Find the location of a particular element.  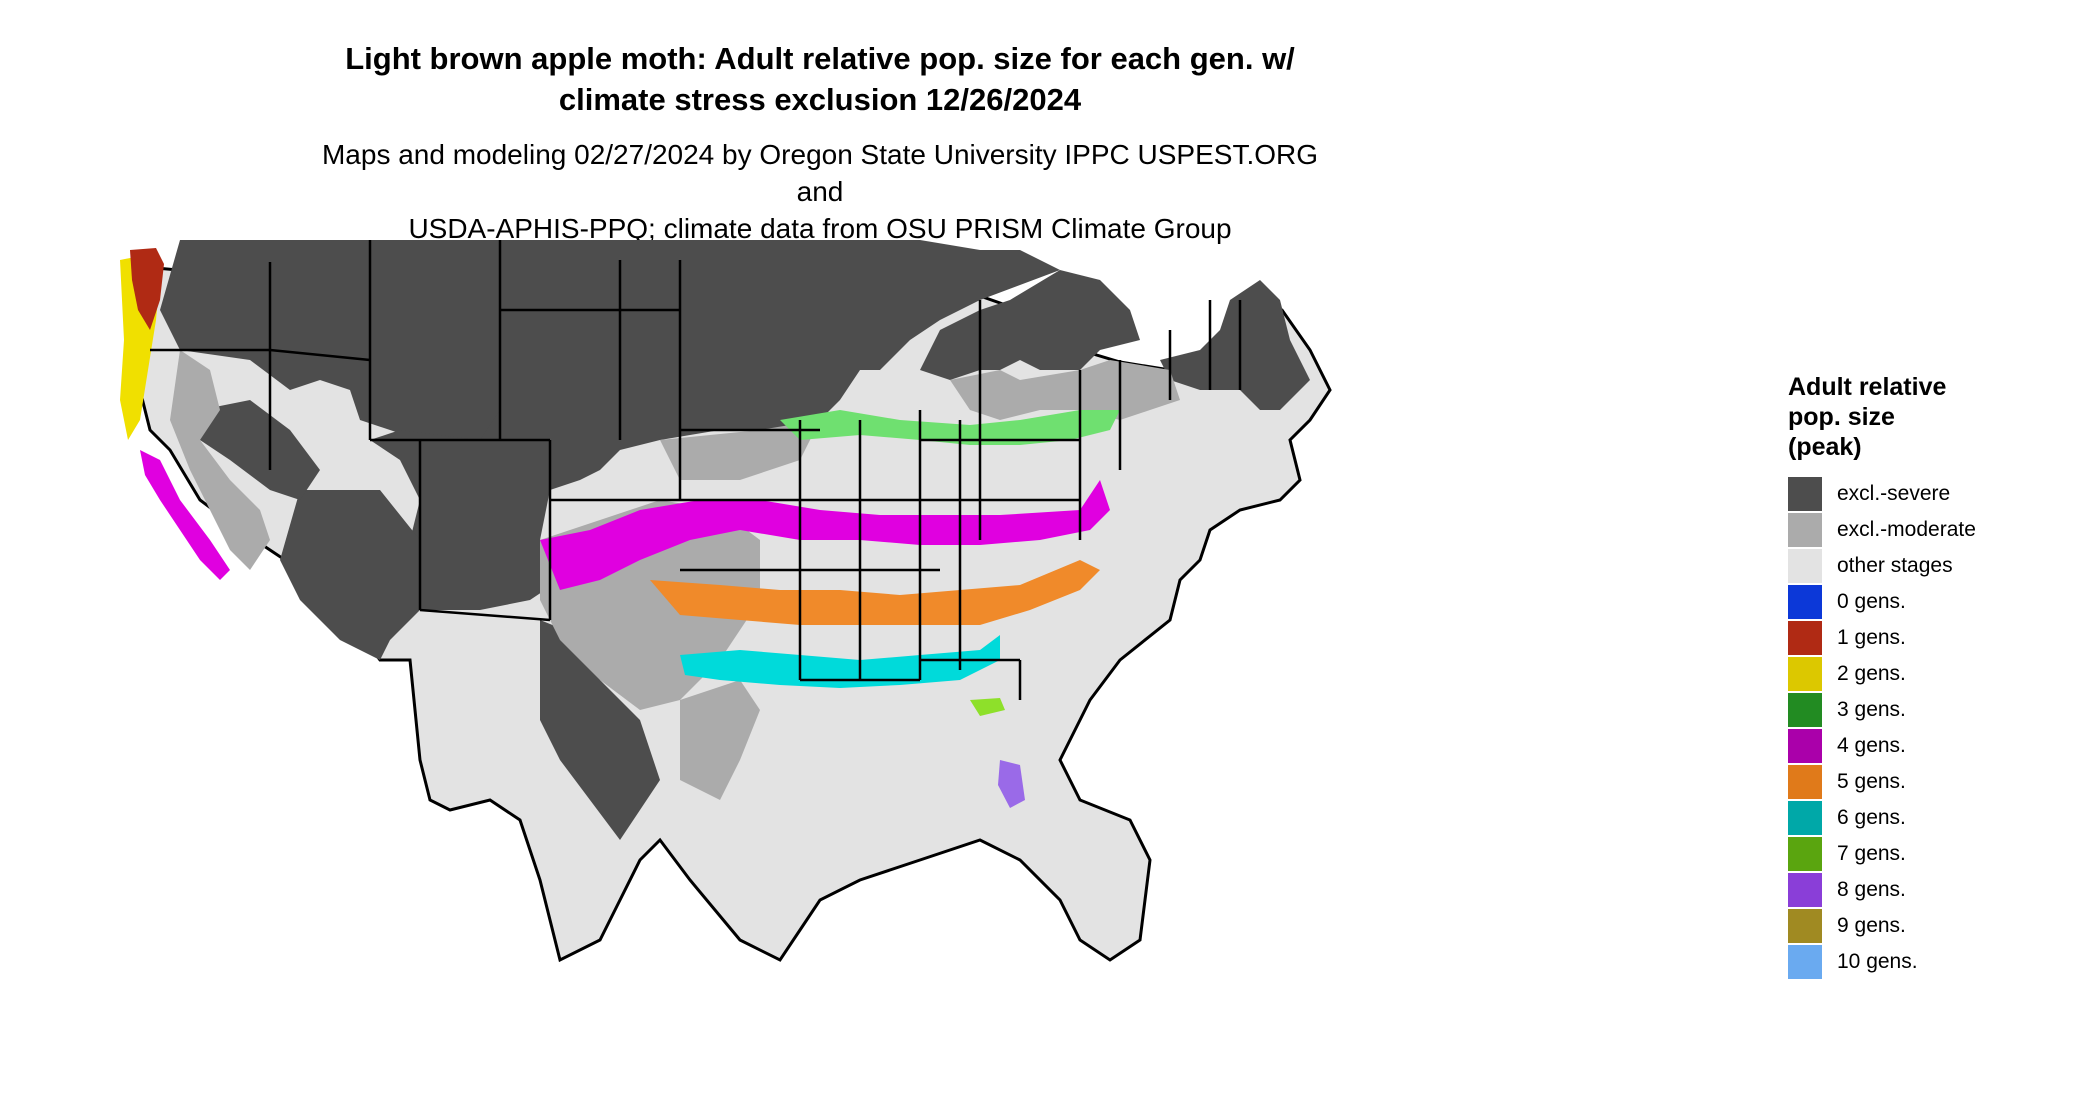

band-3-gens-ohio-valley is located at coordinates (950, 427).